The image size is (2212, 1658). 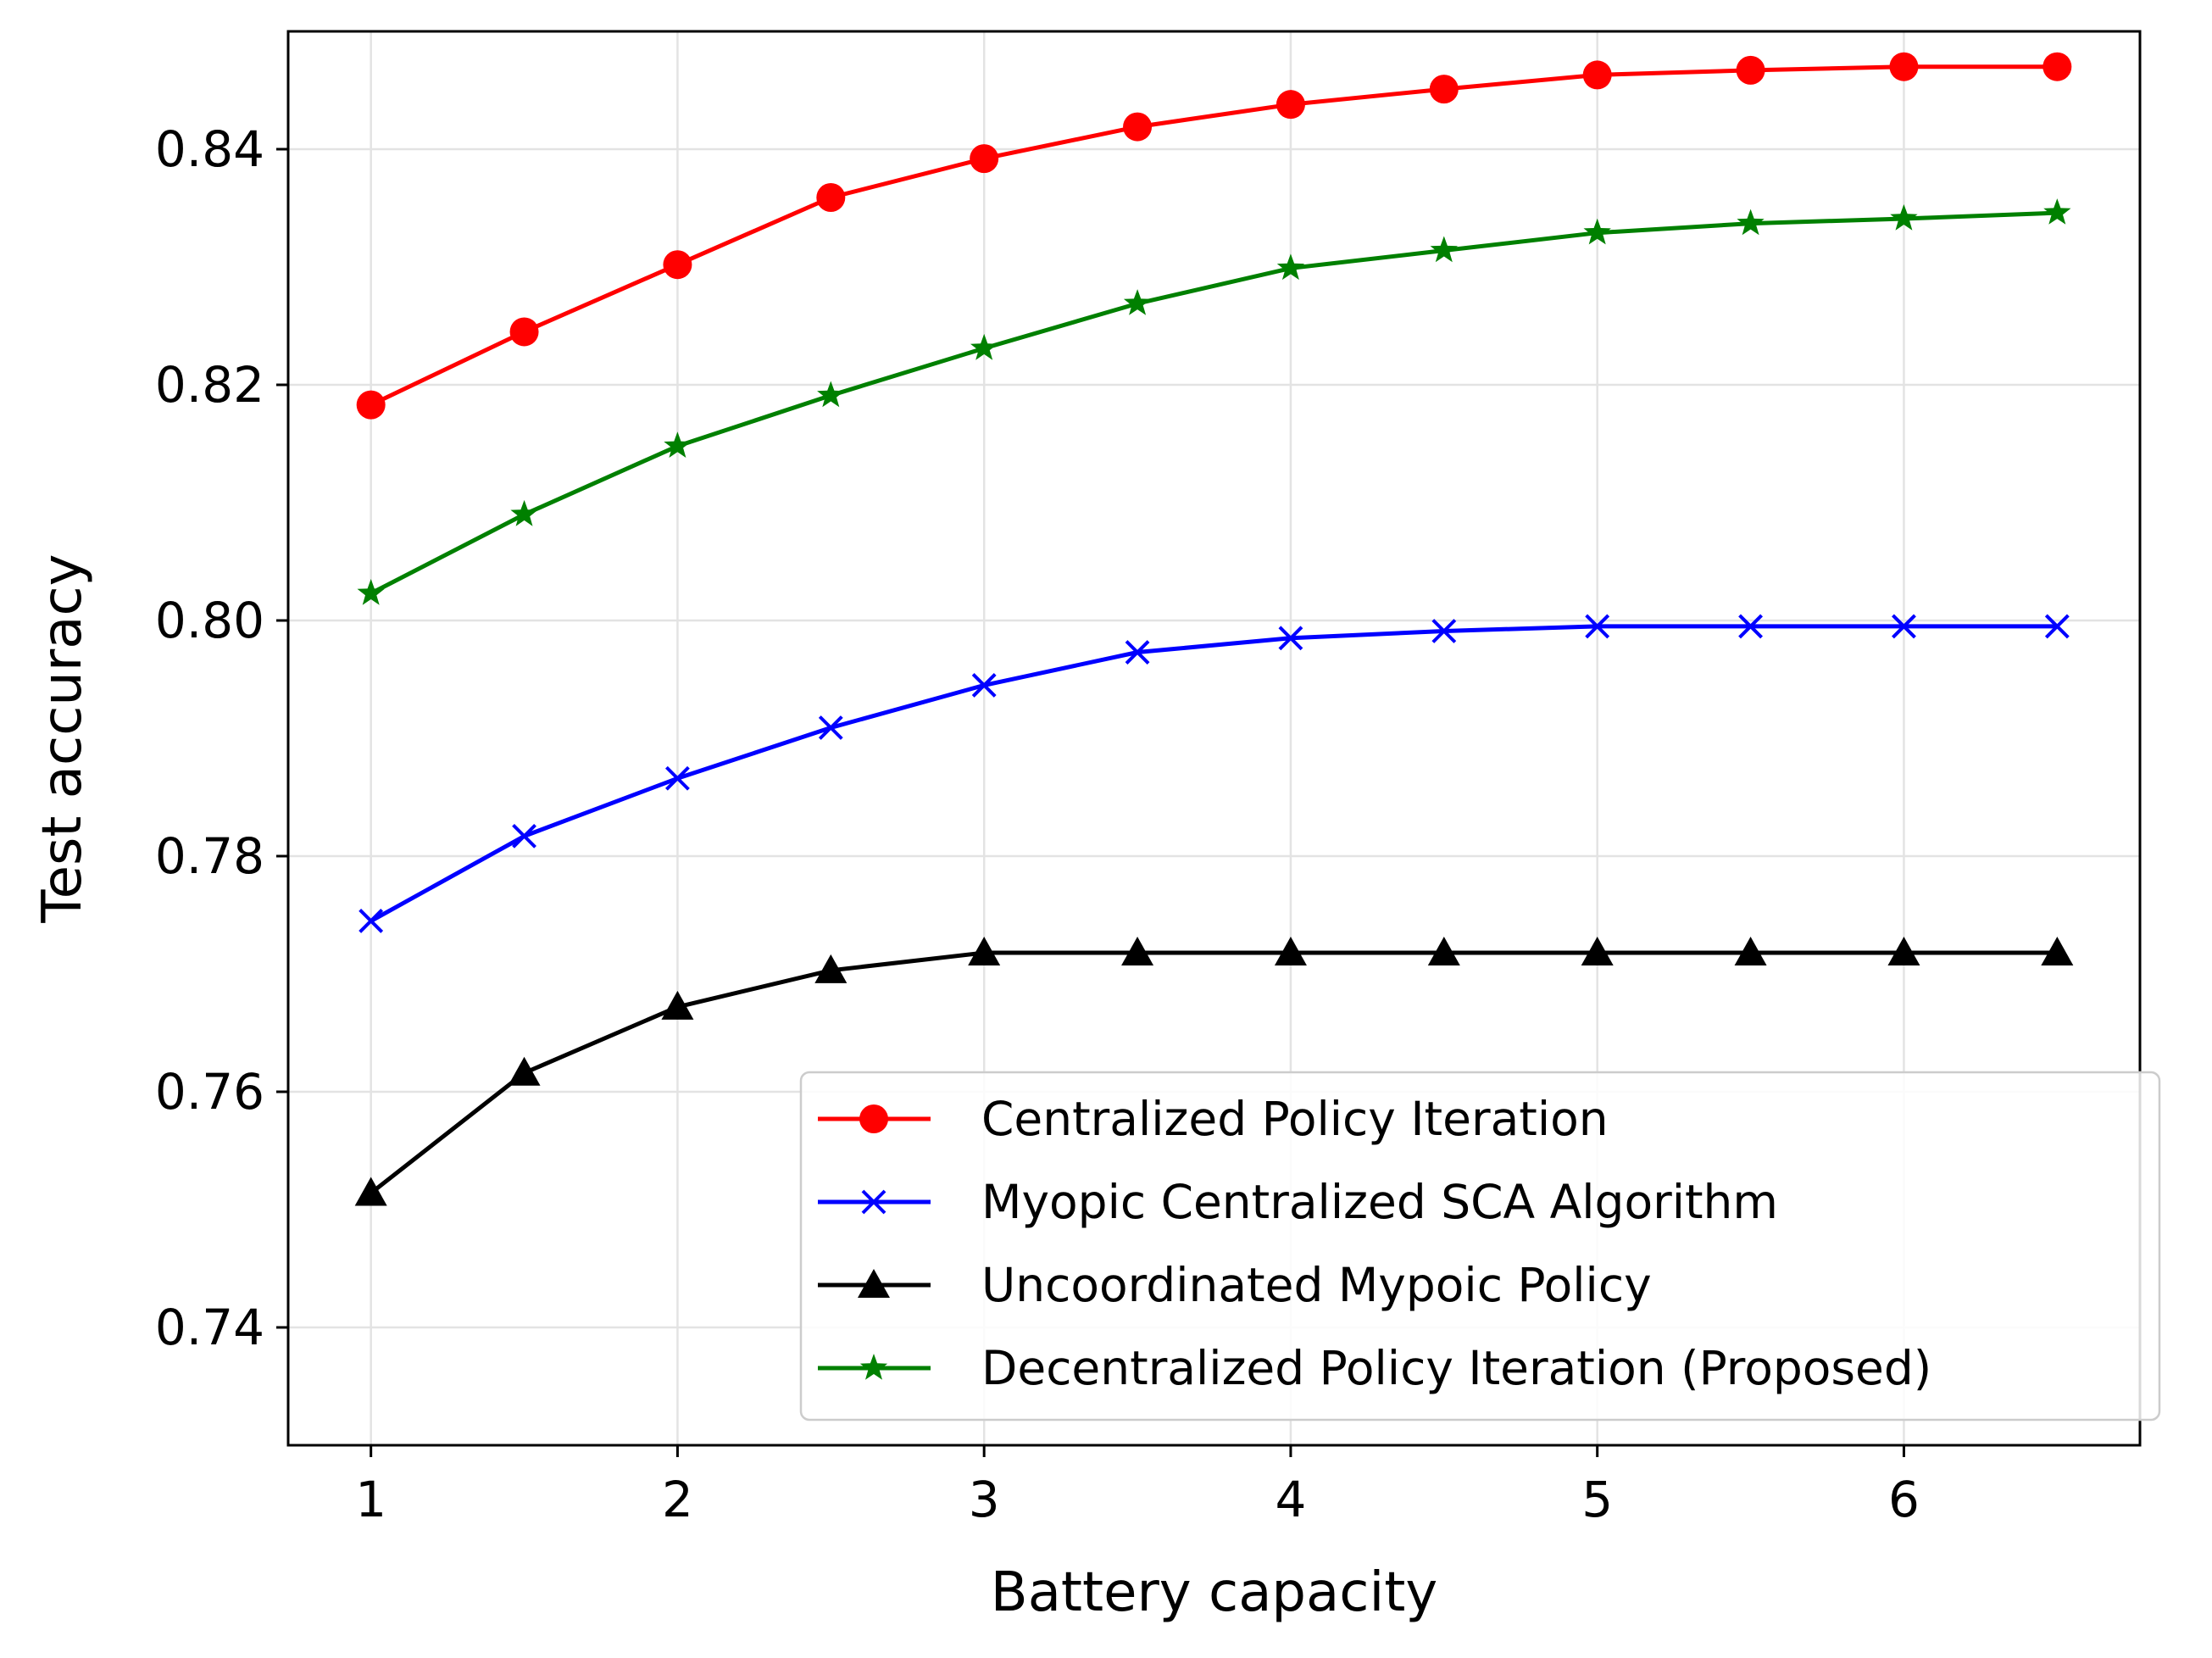 What do you see at coordinates (1379, 1202) in the screenshot?
I see `legend-label: Myopic Centralized SCA Algorithm` at bounding box center [1379, 1202].